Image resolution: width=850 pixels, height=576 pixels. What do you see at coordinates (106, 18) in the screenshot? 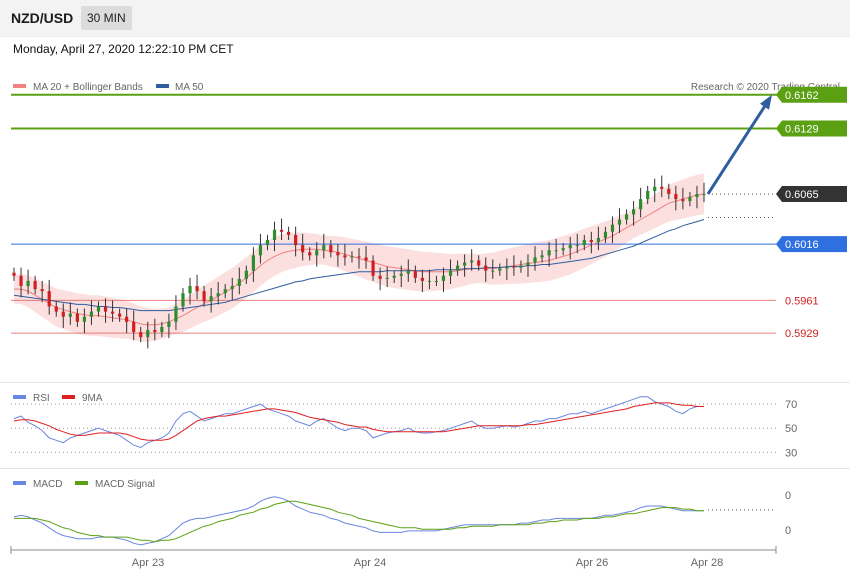
I see `timeframe-button: 30 MIN` at bounding box center [106, 18].